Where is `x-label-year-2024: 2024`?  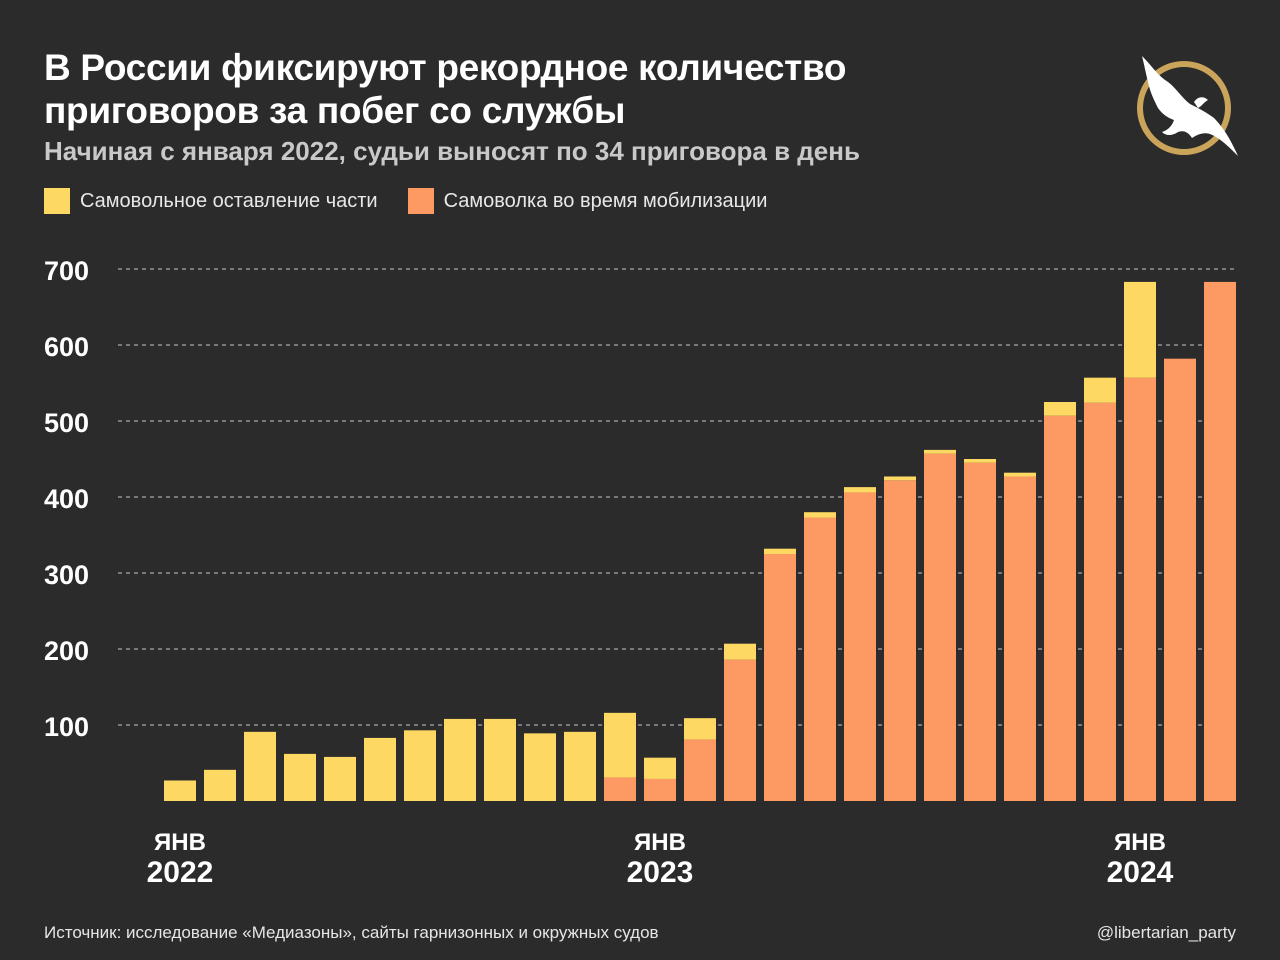 x-label-year-2024: 2024 is located at coordinates (1140, 872).